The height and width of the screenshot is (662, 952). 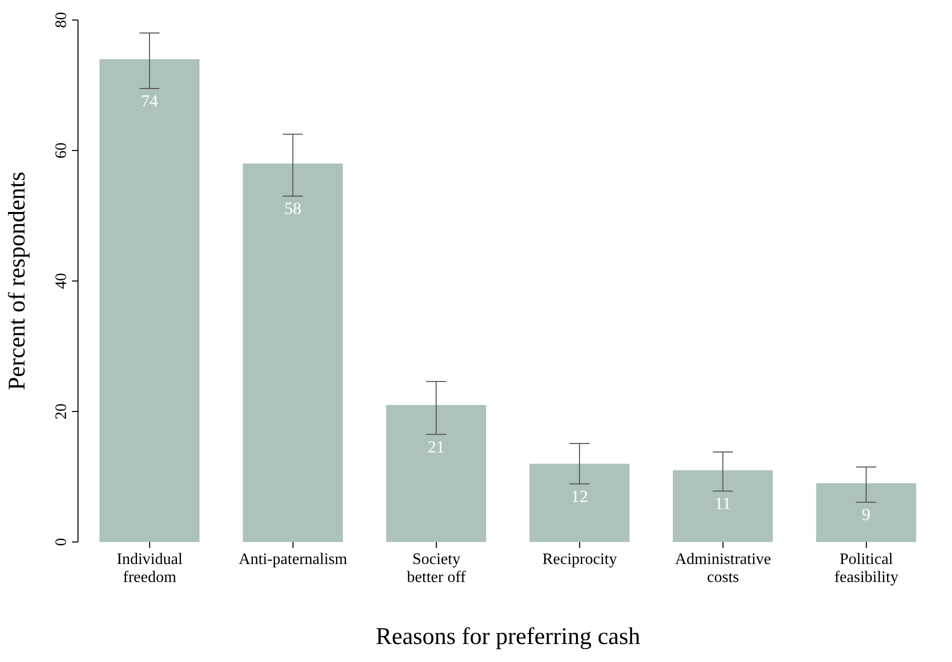 What do you see at coordinates (293, 208) in the screenshot?
I see `data-label: 58` at bounding box center [293, 208].